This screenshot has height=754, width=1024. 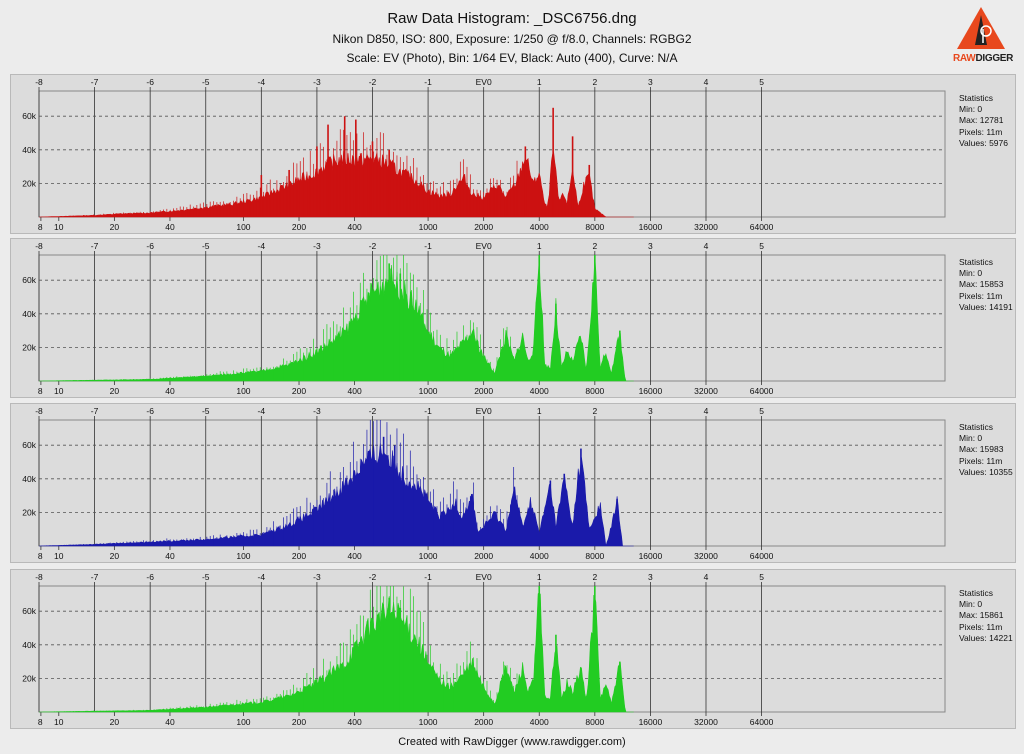 What do you see at coordinates (994, 58) in the screenshot?
I see `logo-text-digger: DIGGER` at bounding box center [994, 58].